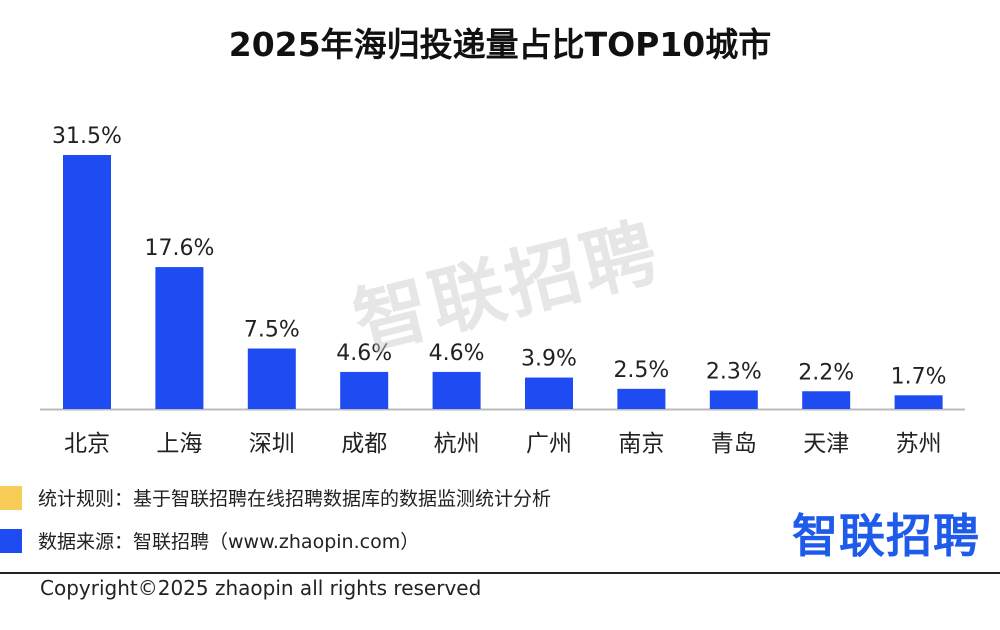  I want to click on footnote-rule-text: 统计规则：基于智联招聘在线招聘数据库的数据监测统计分析, so click(295, 499).